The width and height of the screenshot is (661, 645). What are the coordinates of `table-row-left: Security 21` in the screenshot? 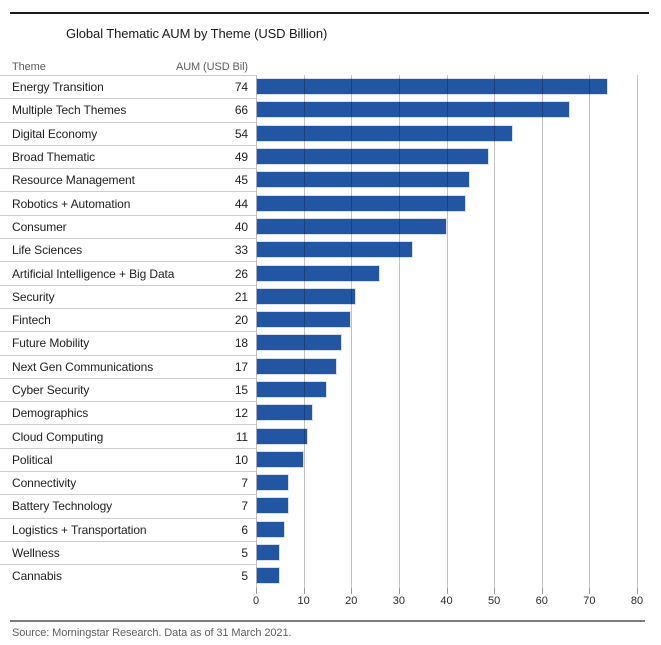 It's located at (128, 296).